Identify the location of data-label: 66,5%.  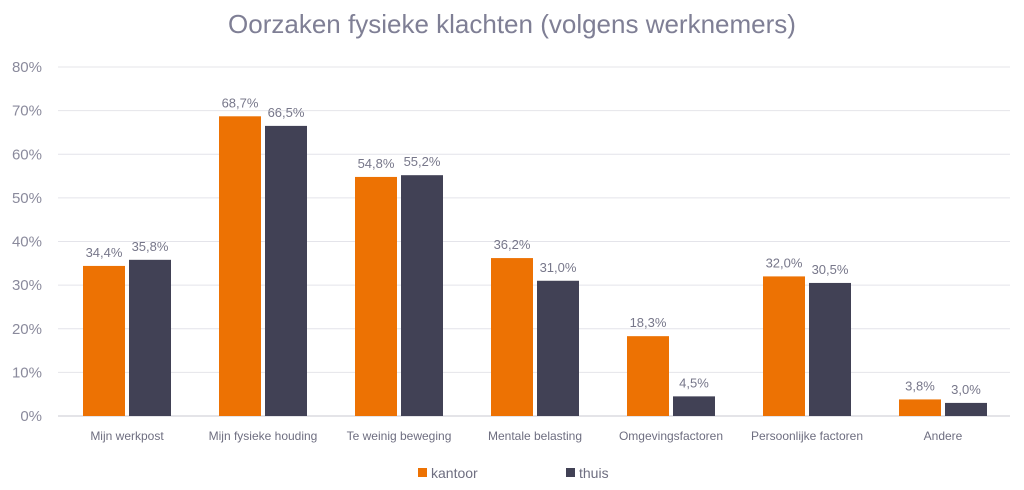
(286, 112).